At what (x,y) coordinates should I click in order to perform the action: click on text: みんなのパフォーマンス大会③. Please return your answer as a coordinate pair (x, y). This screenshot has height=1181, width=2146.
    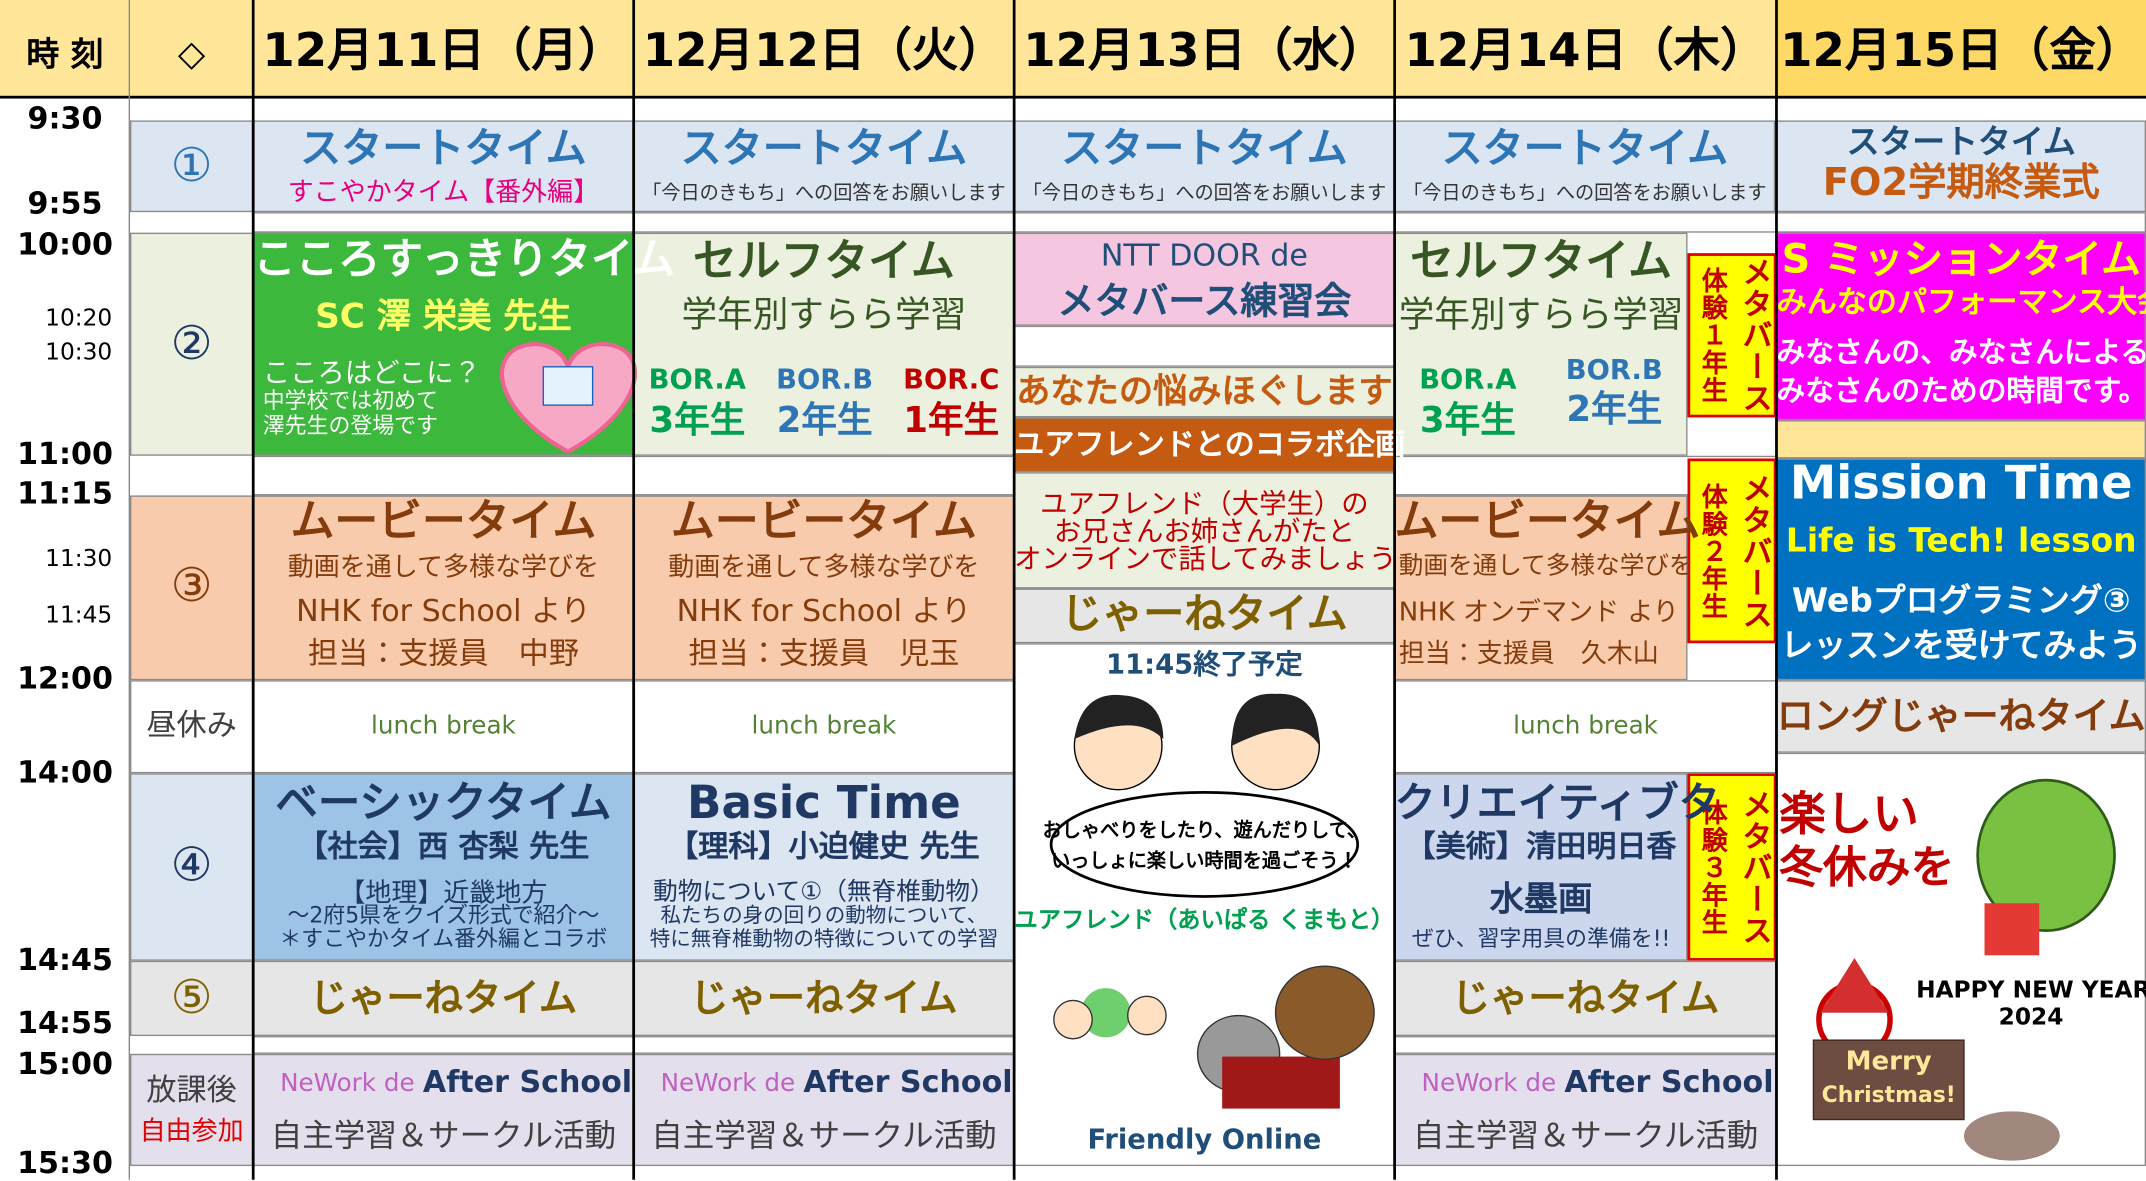
    Looking at the image, I should click on (1961, 303).